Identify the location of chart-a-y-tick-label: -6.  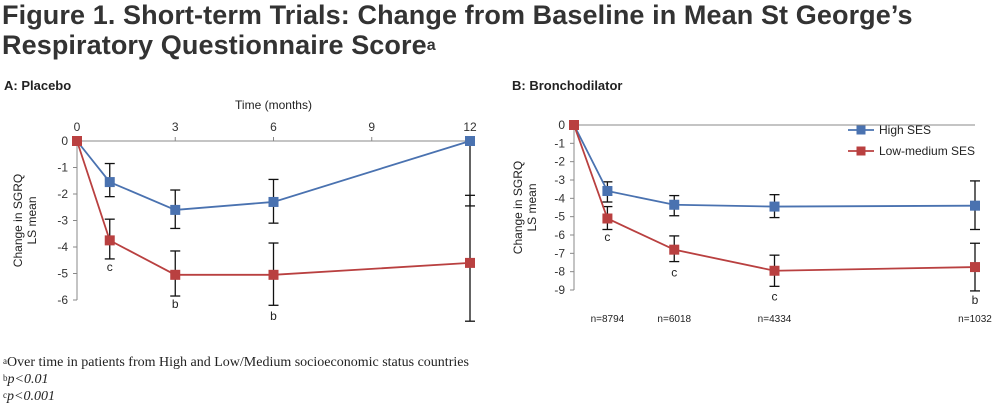
(62, 300).